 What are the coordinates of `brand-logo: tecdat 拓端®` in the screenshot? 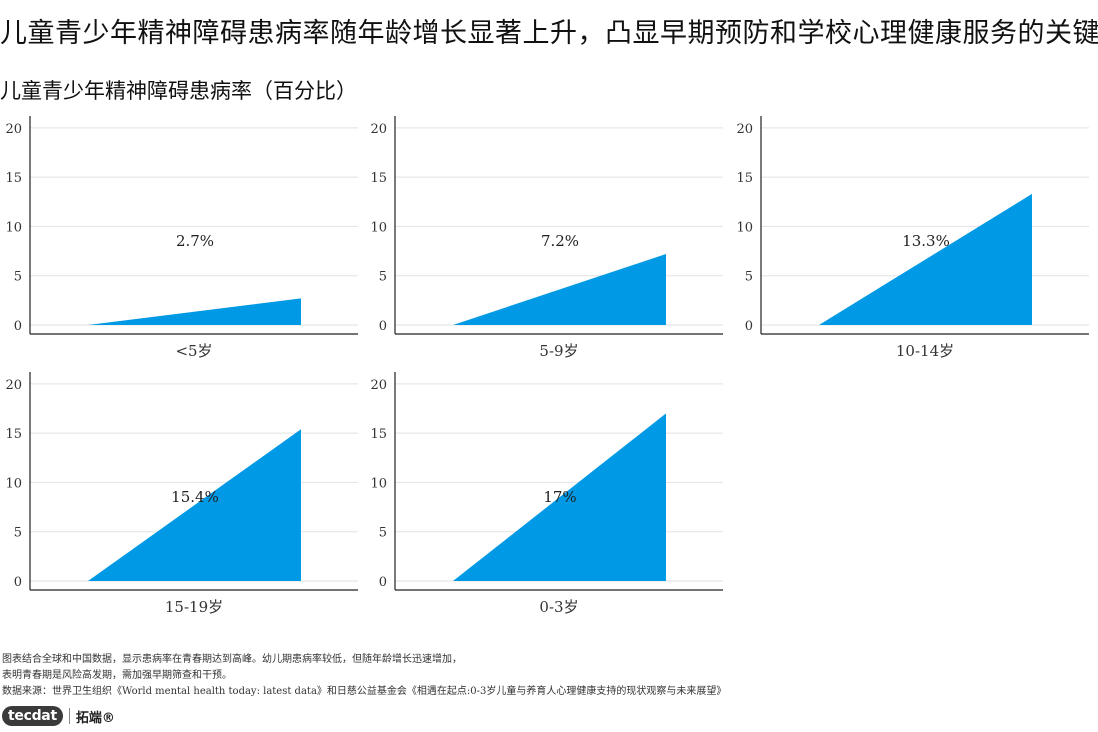 It's located at (58, 716).